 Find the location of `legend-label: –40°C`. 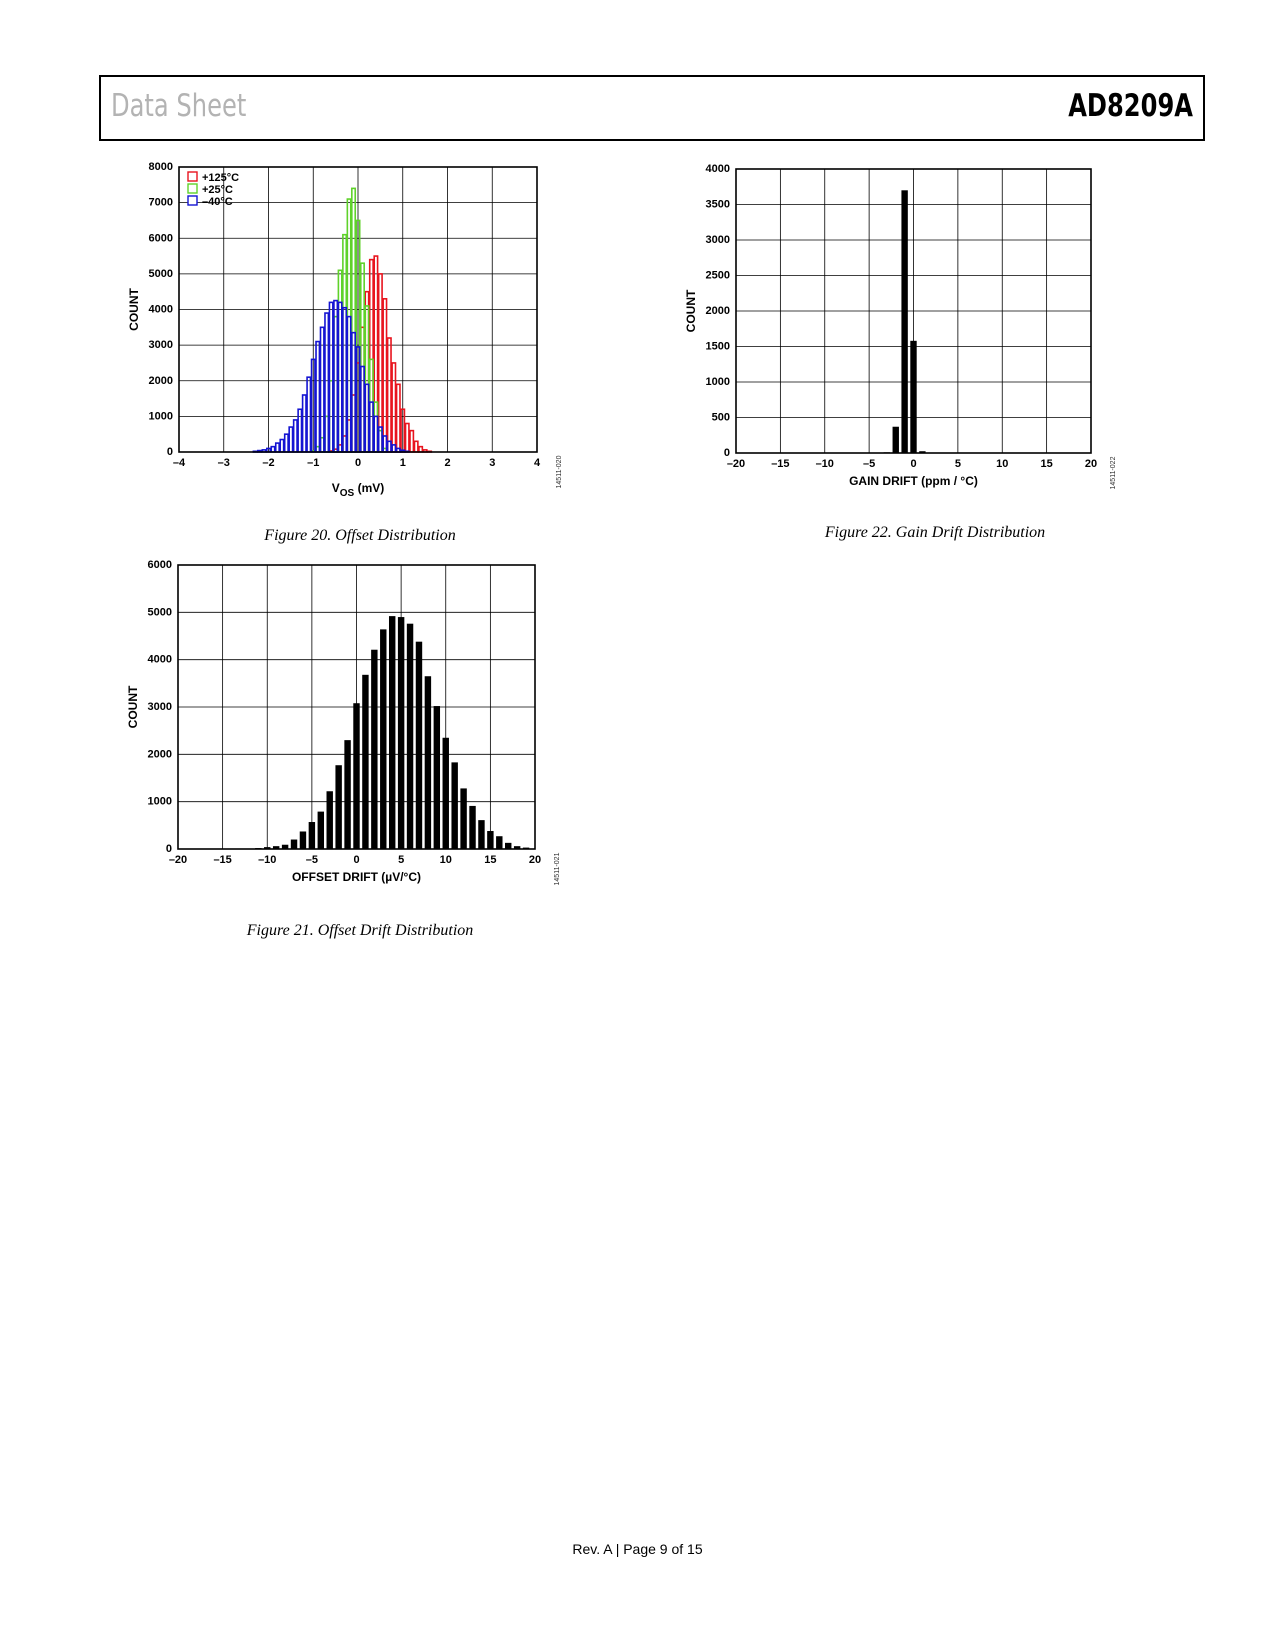

legend-label: –40°C is located at coordinates (217, 202).